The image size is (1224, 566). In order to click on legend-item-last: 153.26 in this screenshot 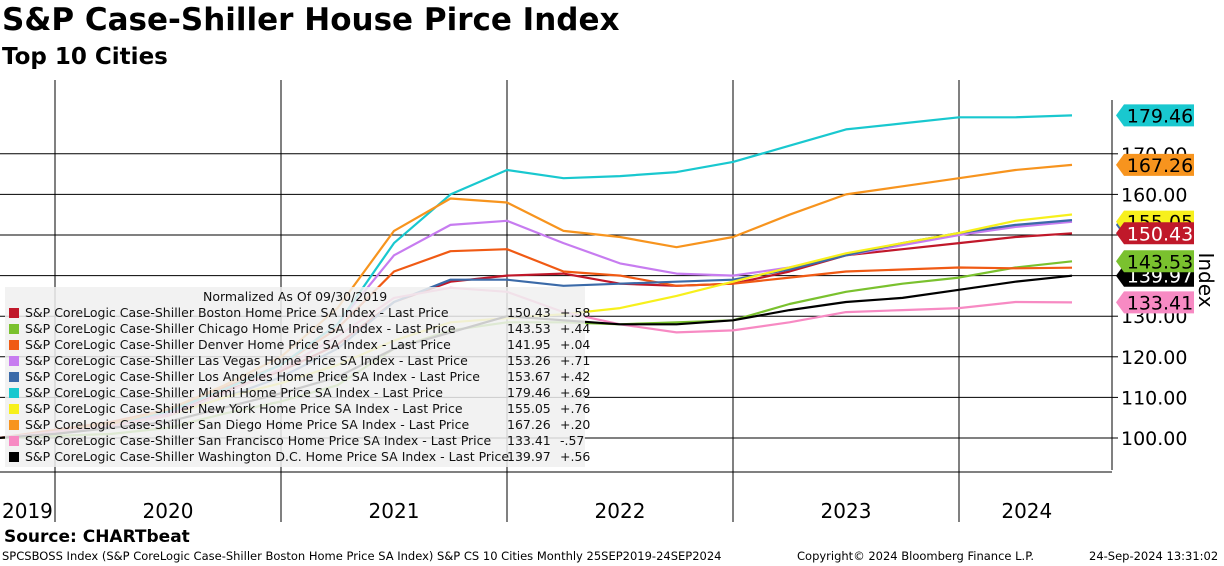, I will do `click(529, 360)`.